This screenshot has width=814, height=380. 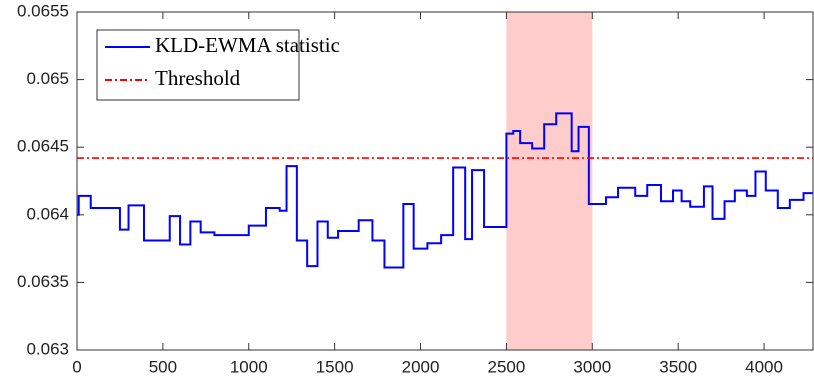 I want to click on x-tick-label: 2000, so click(x=421, y=366).